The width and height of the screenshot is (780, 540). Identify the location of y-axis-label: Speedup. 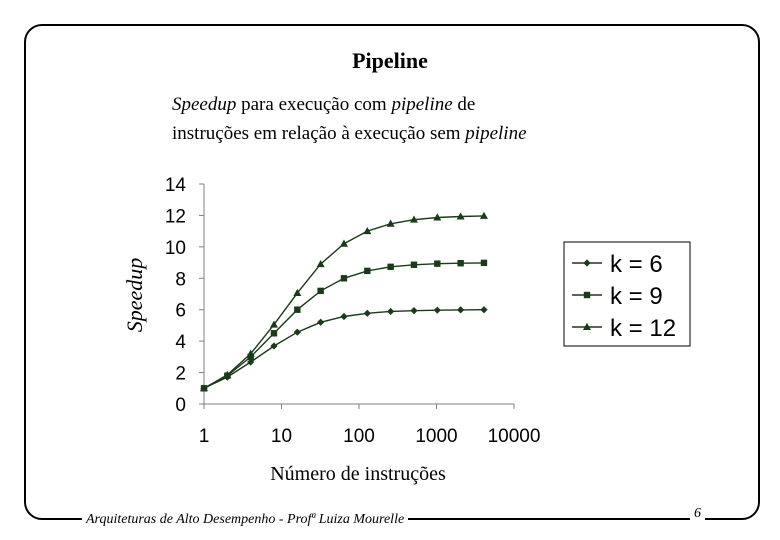
(134, 295).